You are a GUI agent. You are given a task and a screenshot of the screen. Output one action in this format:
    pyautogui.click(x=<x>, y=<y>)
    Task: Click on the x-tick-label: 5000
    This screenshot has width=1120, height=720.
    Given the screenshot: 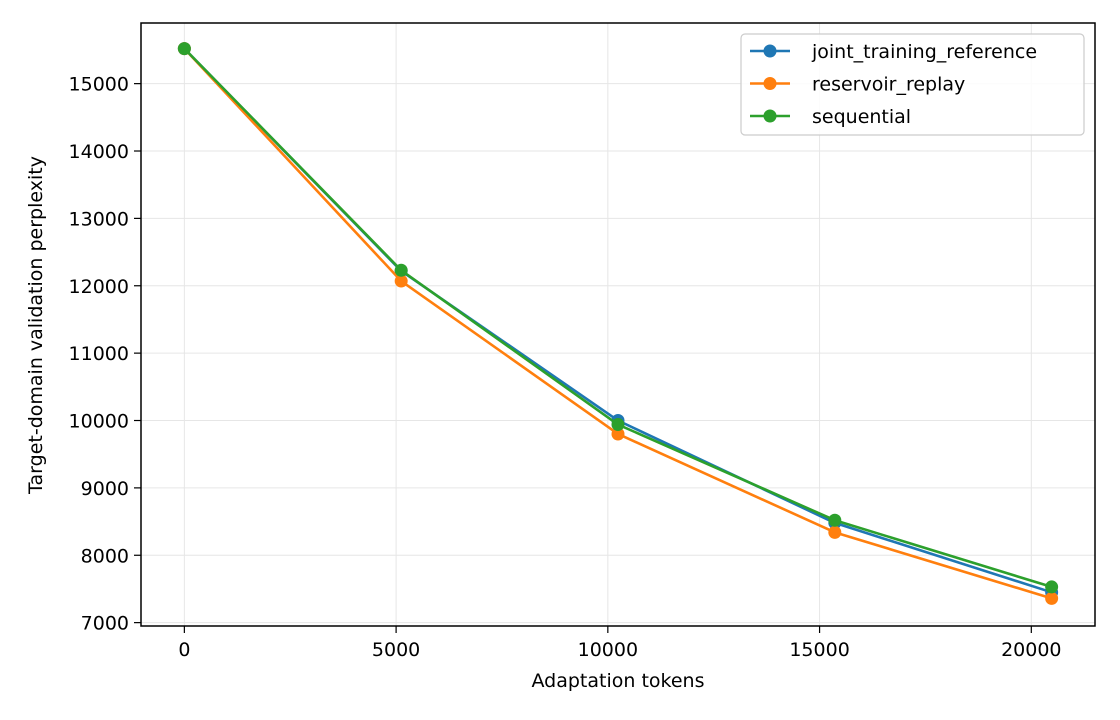 What is the action you would take?
    pyautogui.click(x=396, y=650)
    